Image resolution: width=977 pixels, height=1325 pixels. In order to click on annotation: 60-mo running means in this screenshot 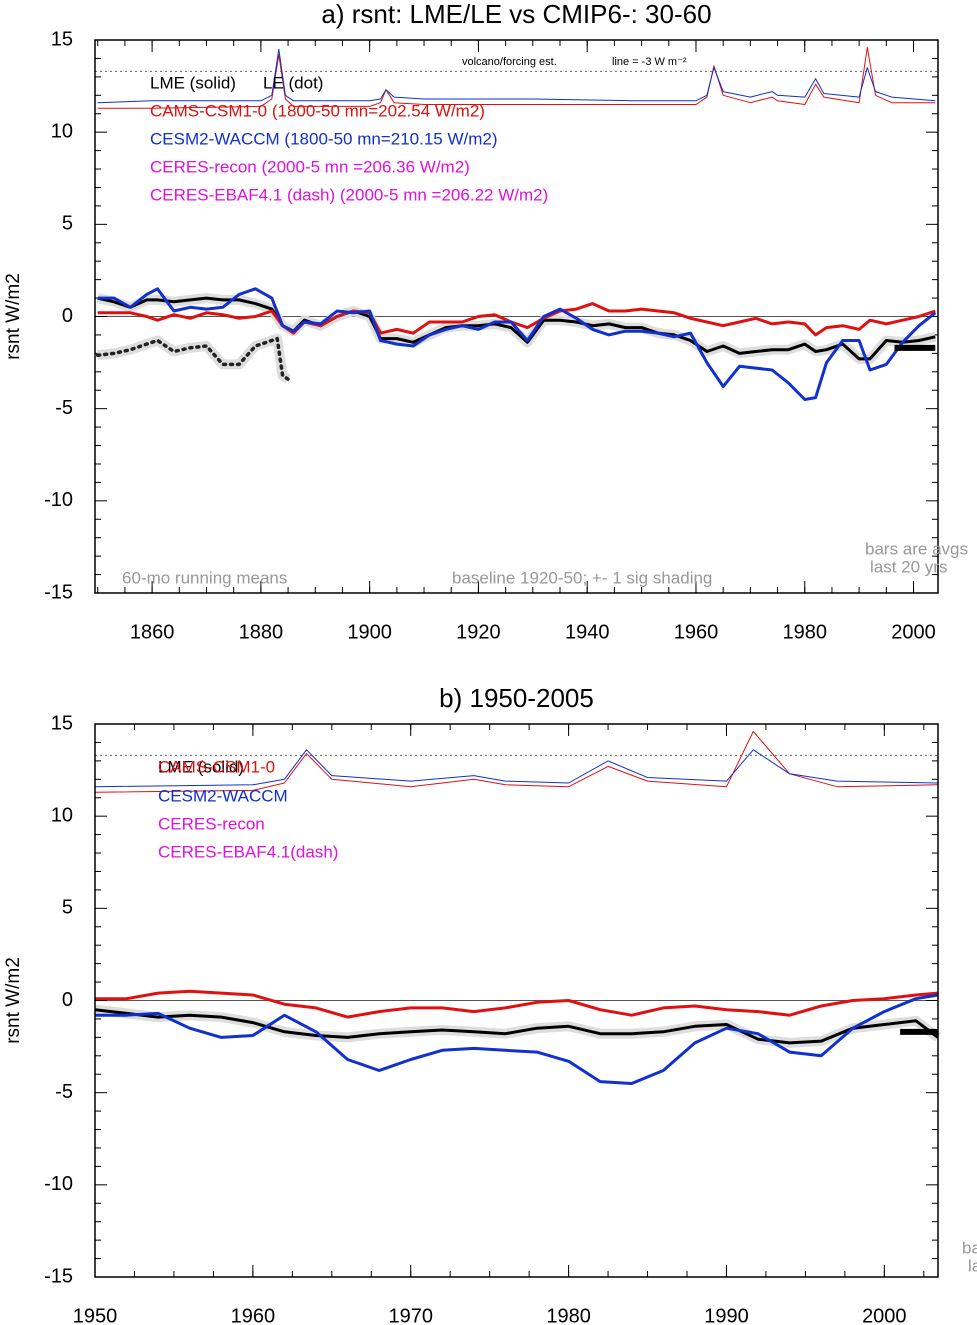, I will do `click(204, 577)`.